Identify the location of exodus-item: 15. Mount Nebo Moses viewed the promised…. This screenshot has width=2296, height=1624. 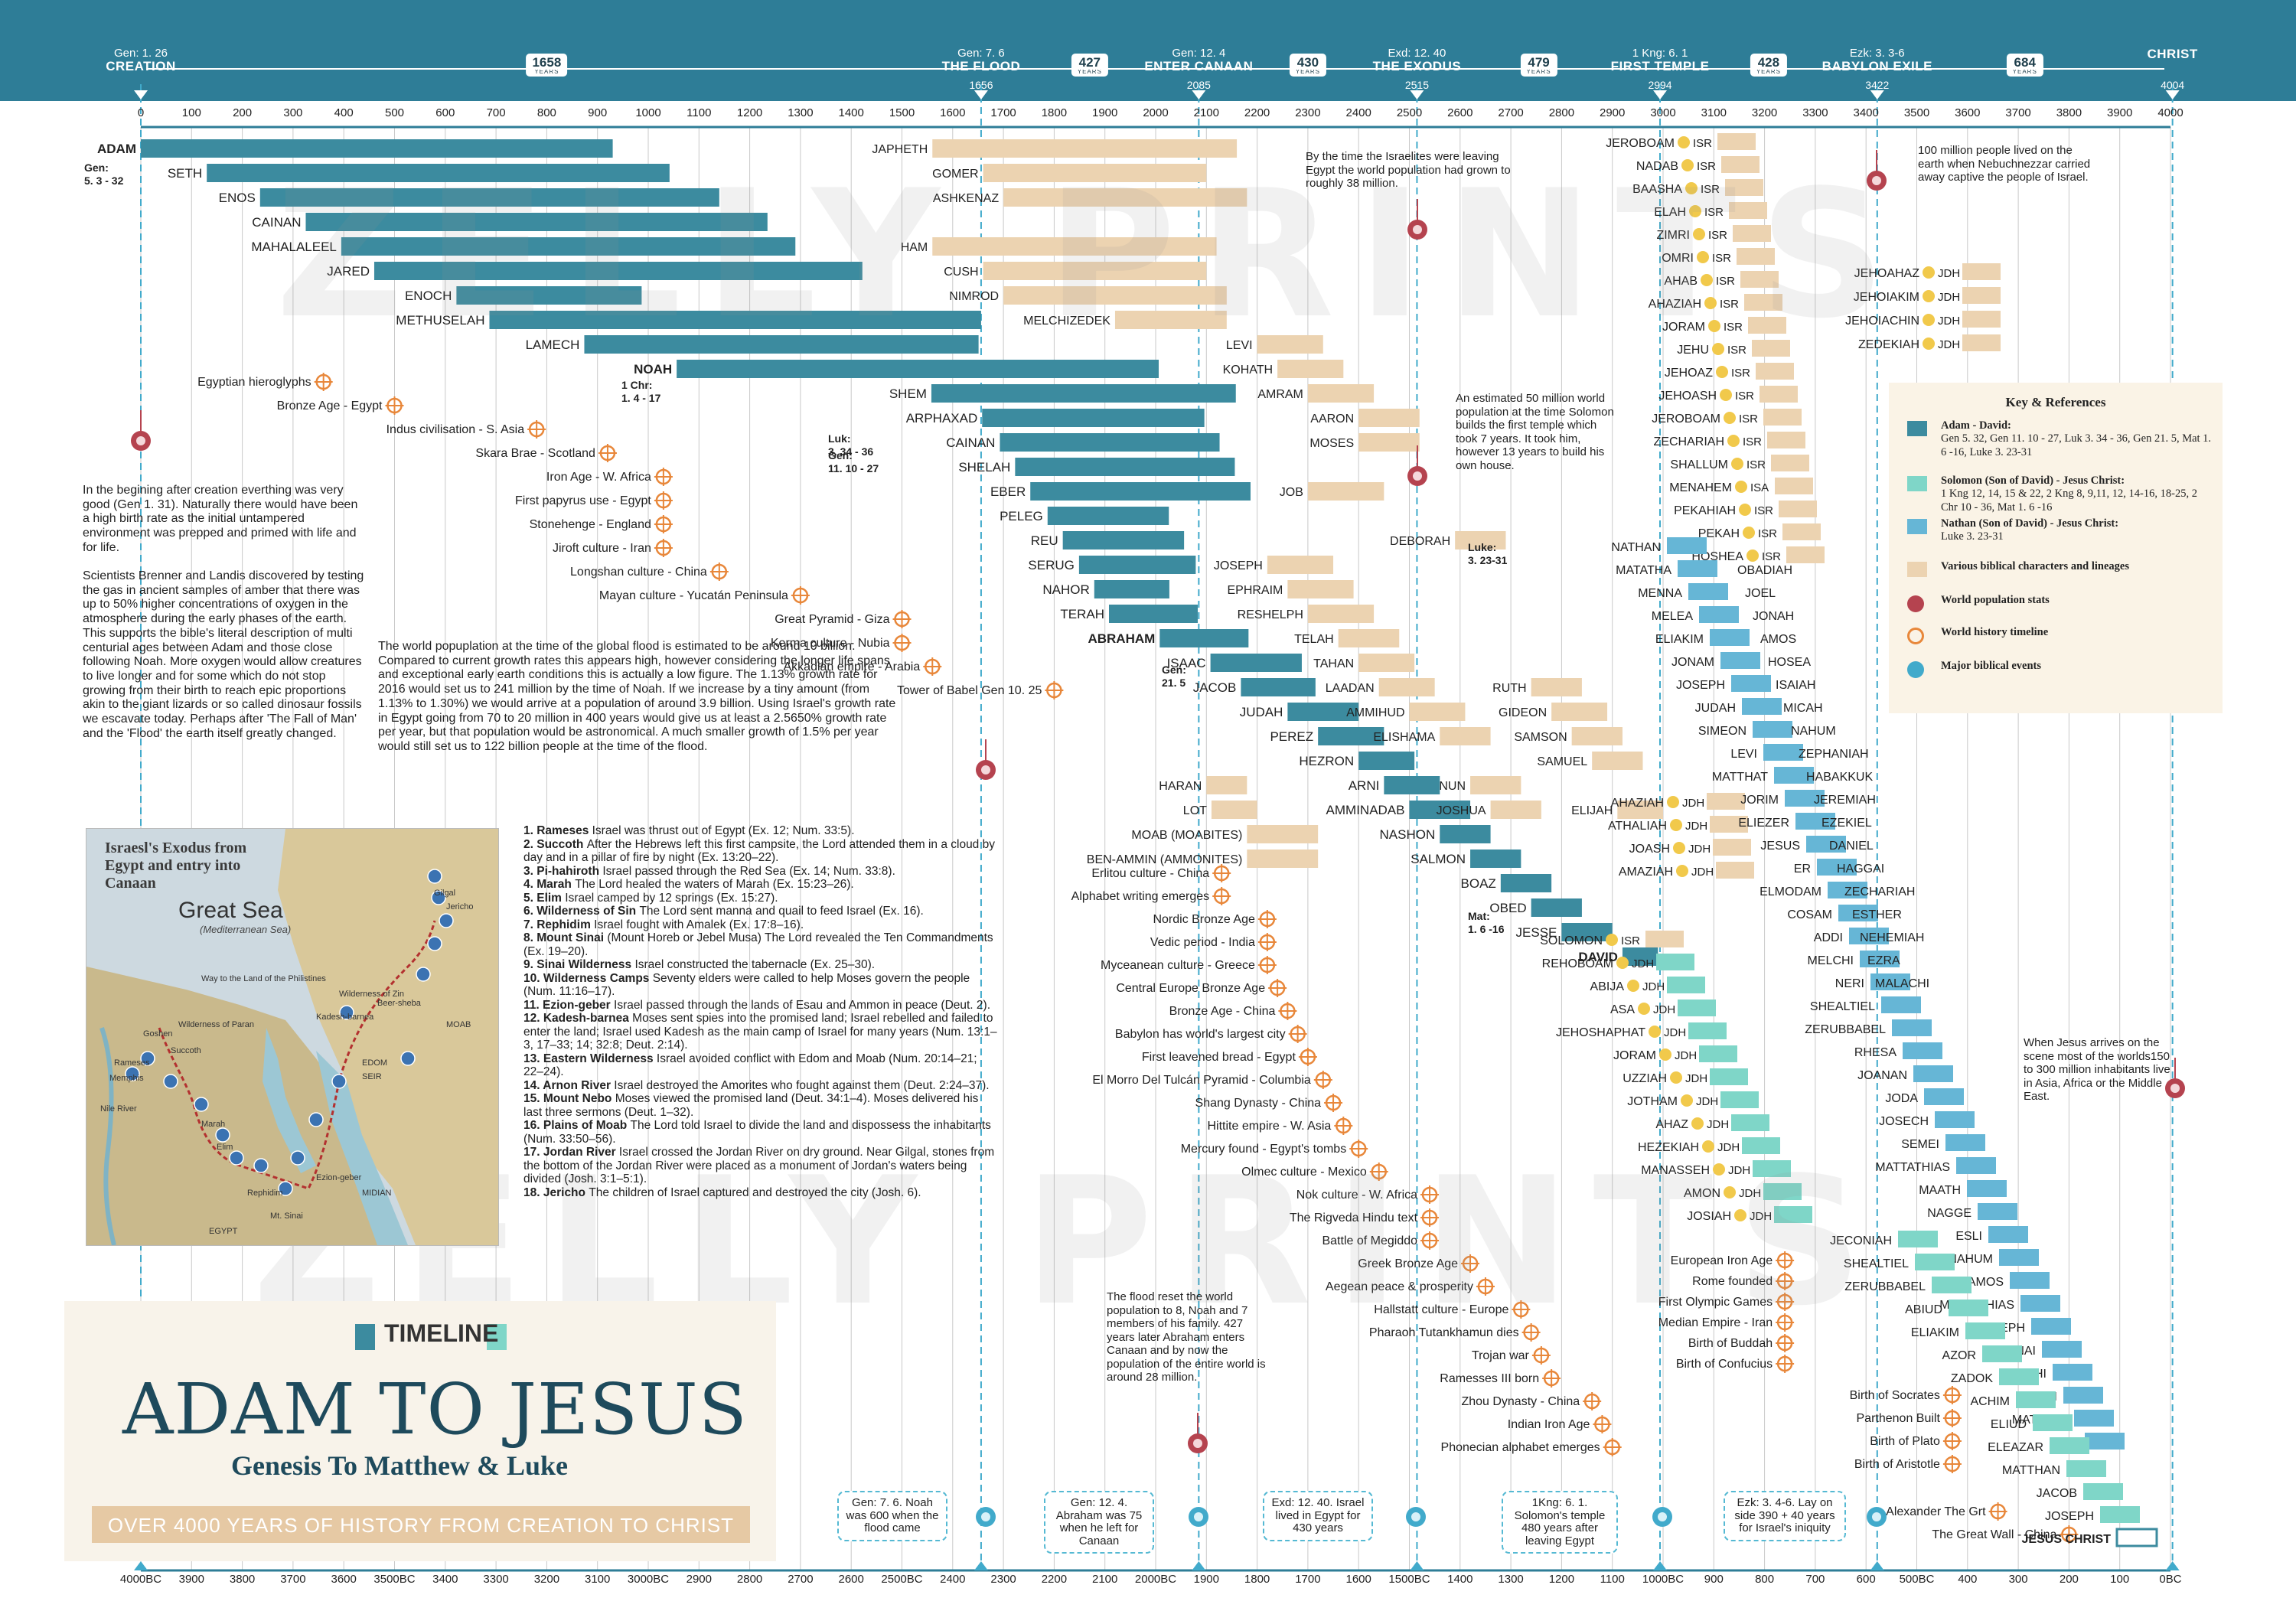
(760, 1105).